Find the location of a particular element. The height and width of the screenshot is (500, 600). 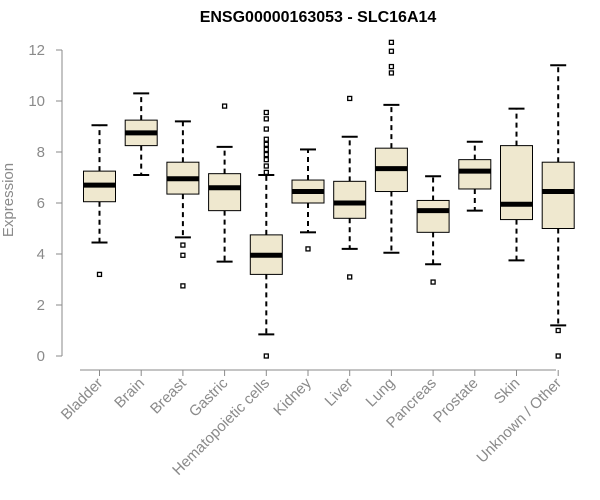

y-tick-label: 0 is located at coordinates (41, 356).